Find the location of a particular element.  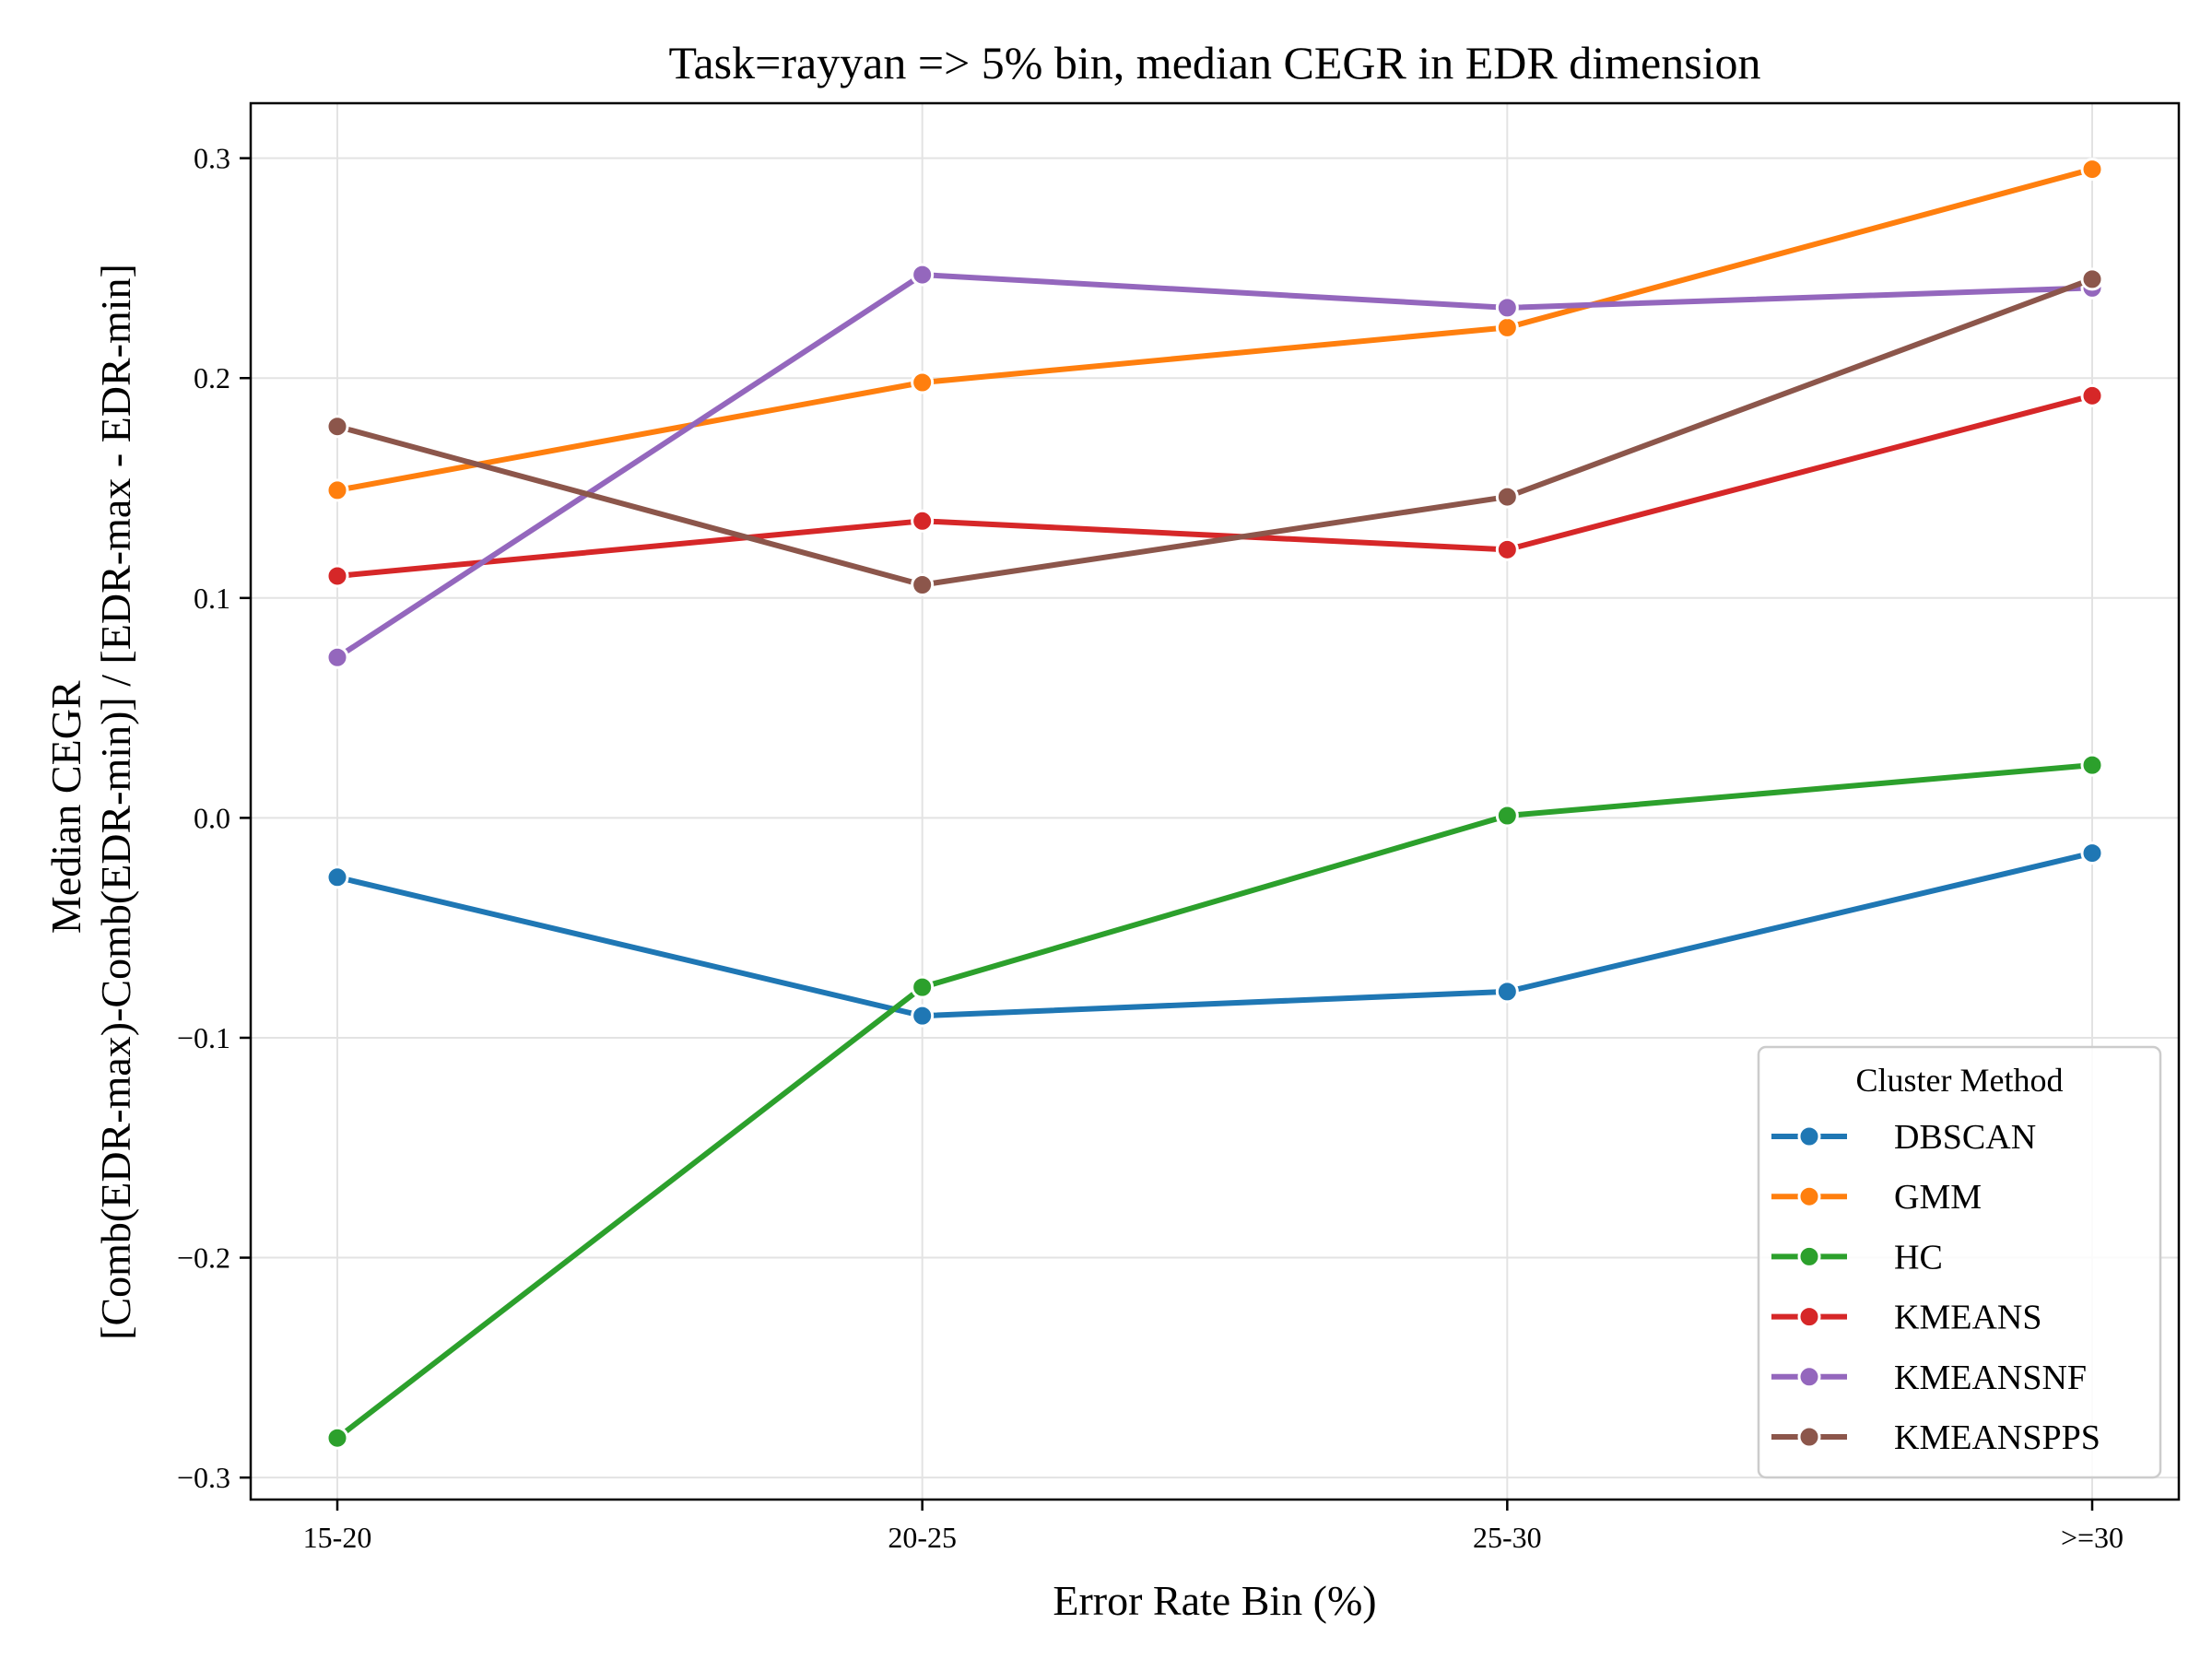

series-line-dbscan is located at coordinates (1215, 934).